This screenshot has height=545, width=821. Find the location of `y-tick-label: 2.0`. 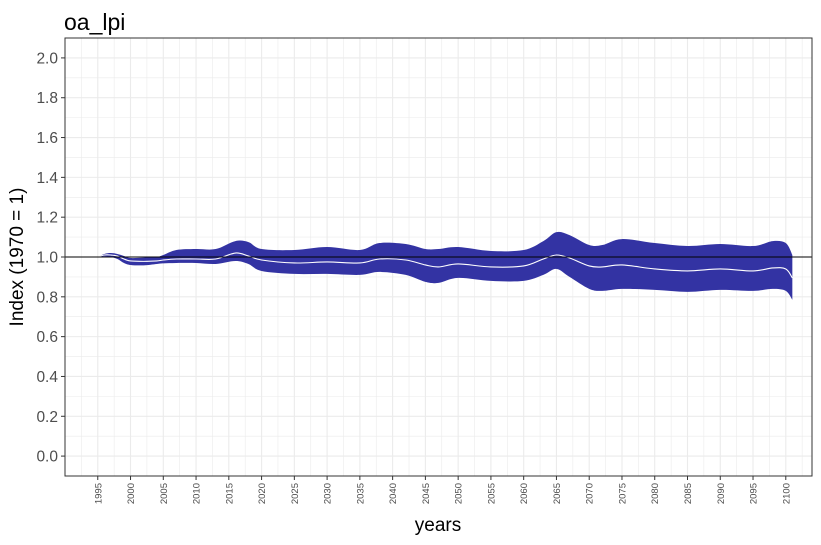

y-tick-label: 2.0 is located at coordinates (47, 58).